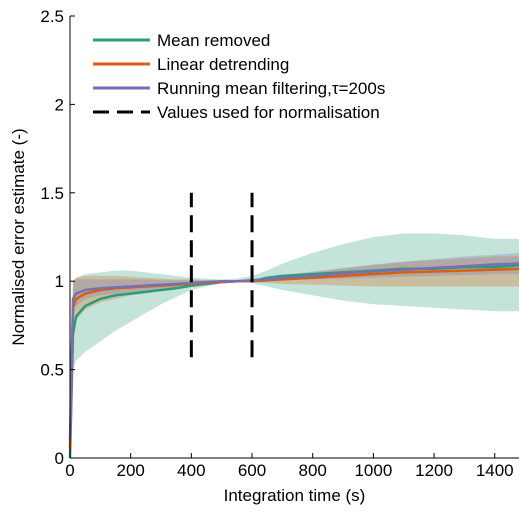  I want to click on y-tick-label: 2.5, so click(52, 16).